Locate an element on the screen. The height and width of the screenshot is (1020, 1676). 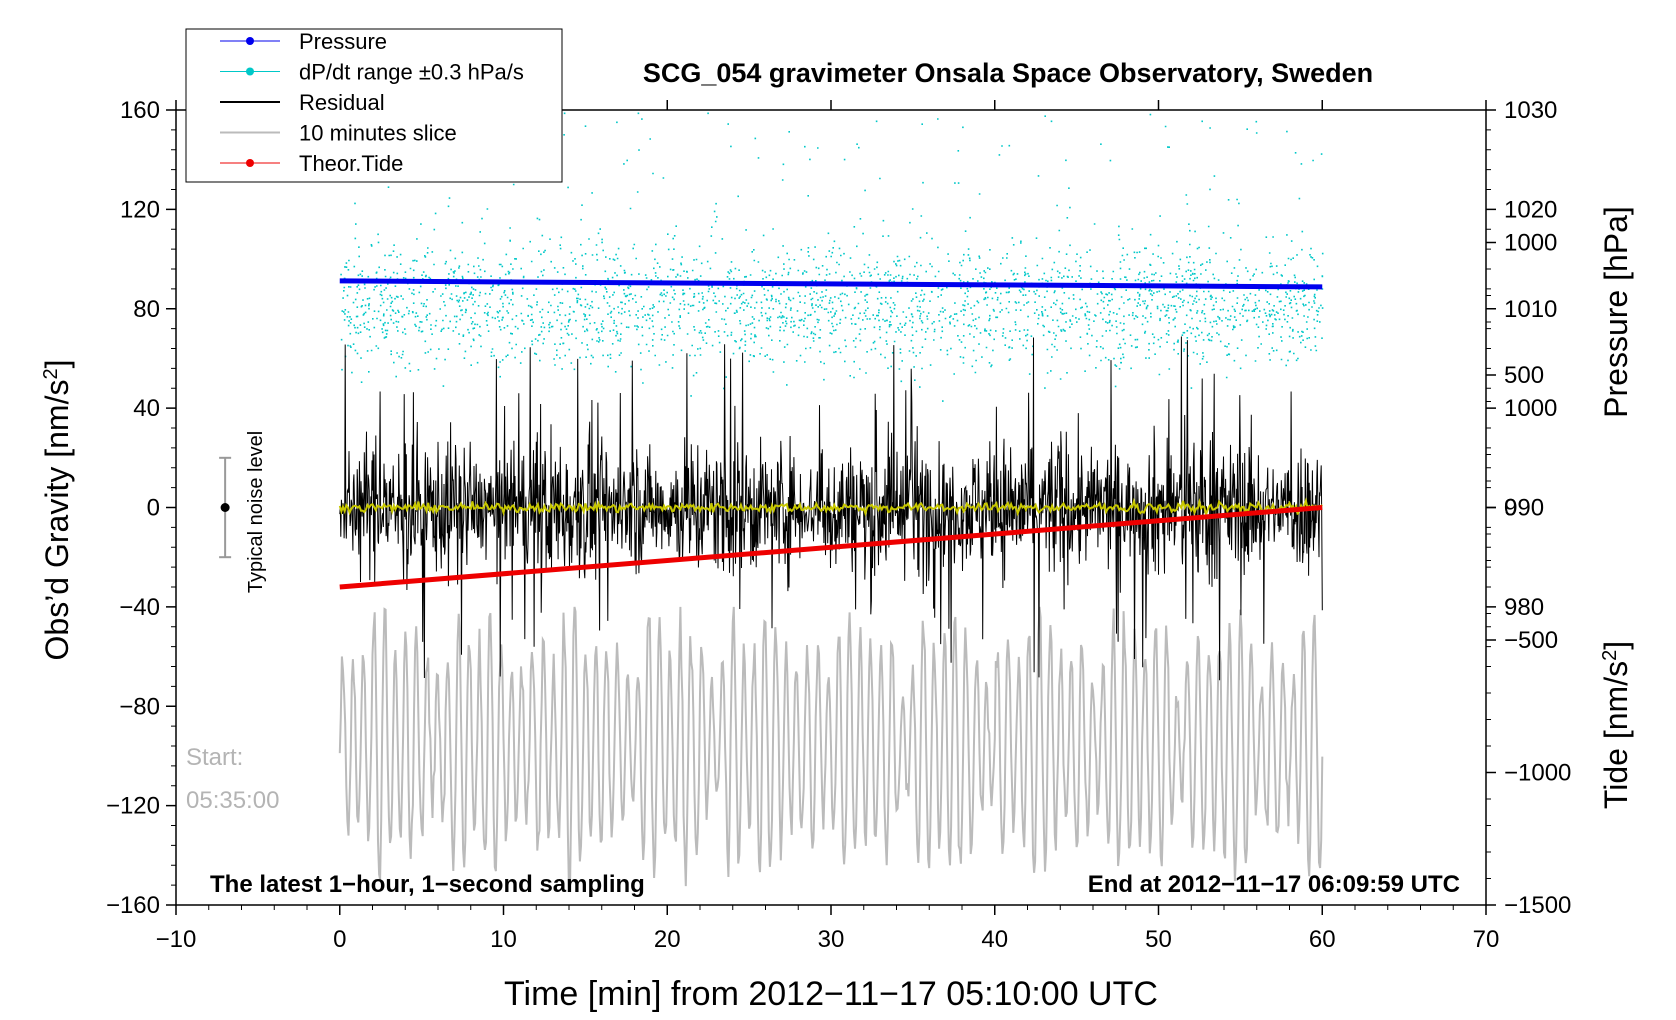
y-tick-label-pressure: 1000 is located at coordinates (1530, 408).